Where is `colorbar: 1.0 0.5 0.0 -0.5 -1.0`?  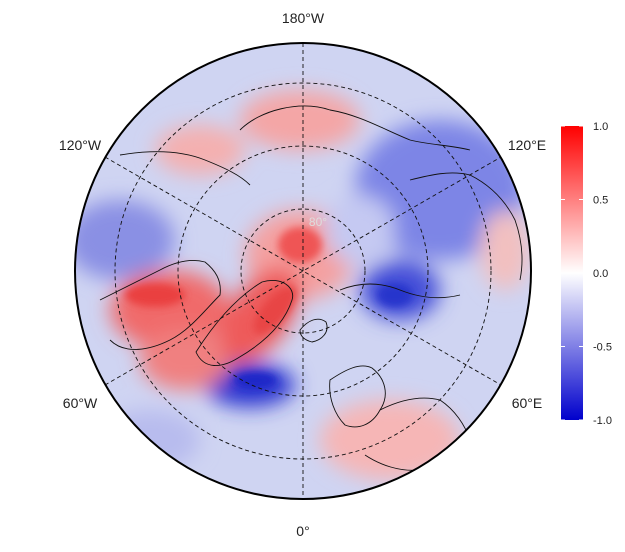
colorbar: 1.0 0.5 0.0 -0.5 -1.0 is located at coordinates (586, 274).